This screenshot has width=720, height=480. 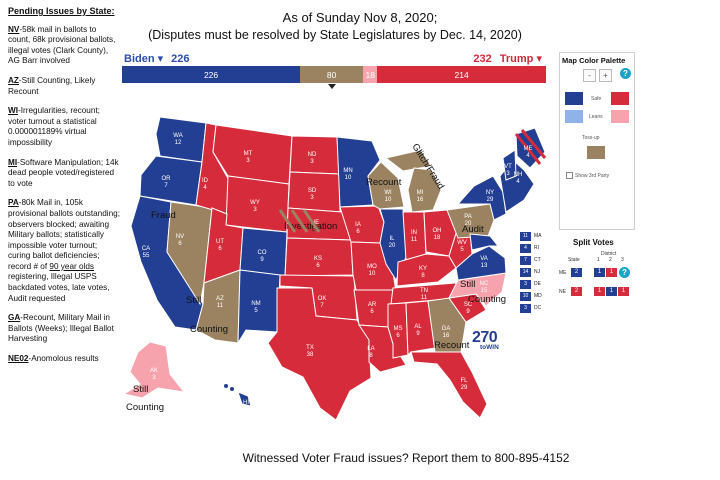 I want to click on me-d2-box: 1, so click(x=611, y=272).